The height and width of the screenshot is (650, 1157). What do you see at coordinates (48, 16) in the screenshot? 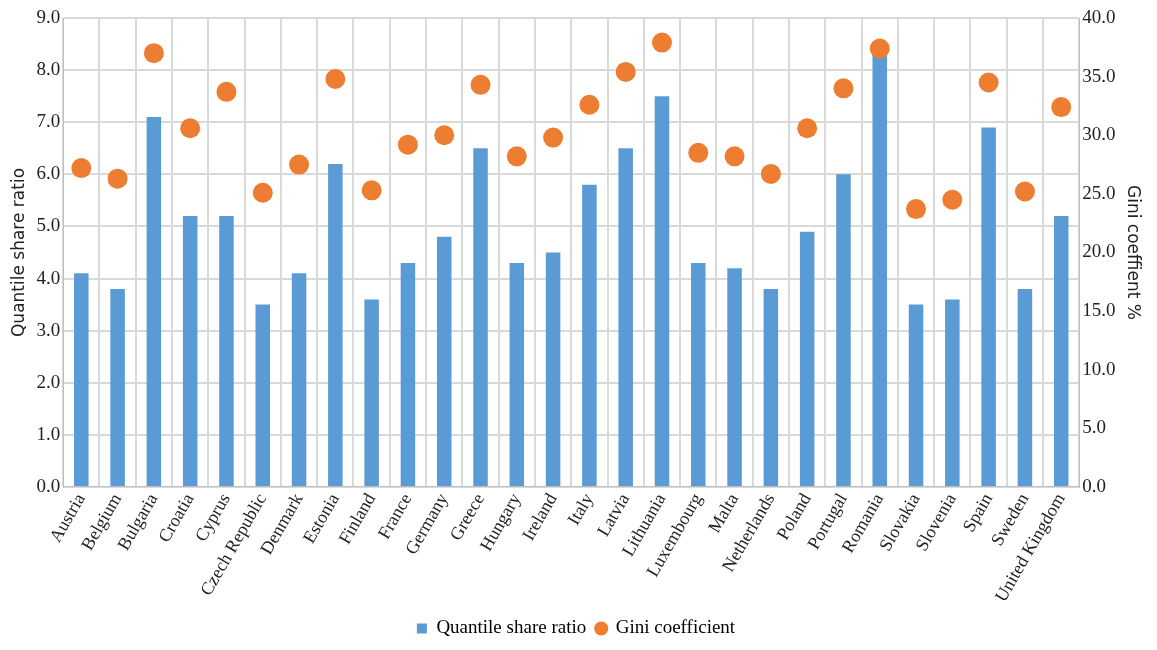
I see `y-tick-label: 9.0` at bounding box center [48, 16].